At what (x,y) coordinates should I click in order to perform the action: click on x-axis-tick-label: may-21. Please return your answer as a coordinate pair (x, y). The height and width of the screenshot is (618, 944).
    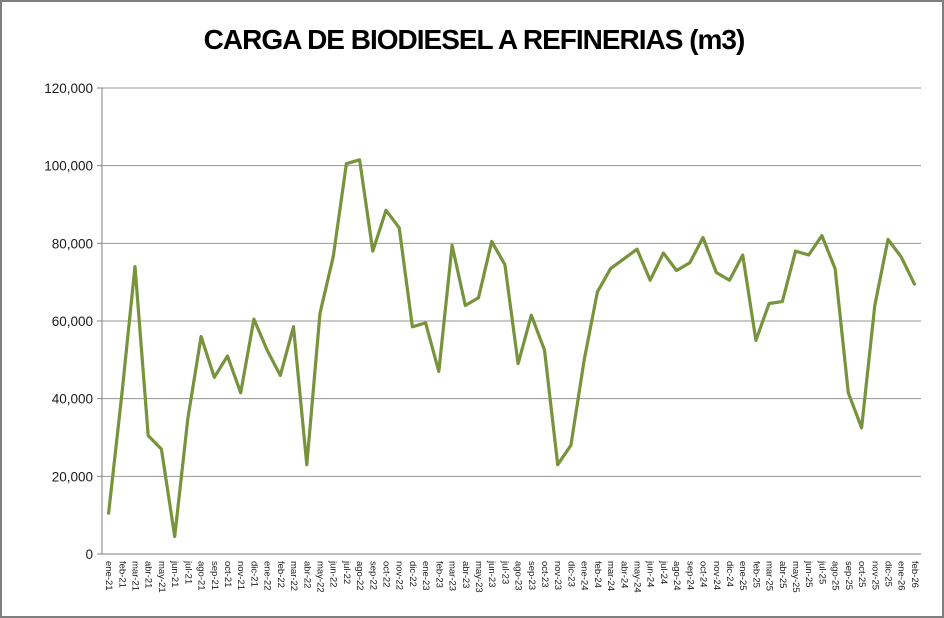
    Looking at the image, I should click on (161, 577).